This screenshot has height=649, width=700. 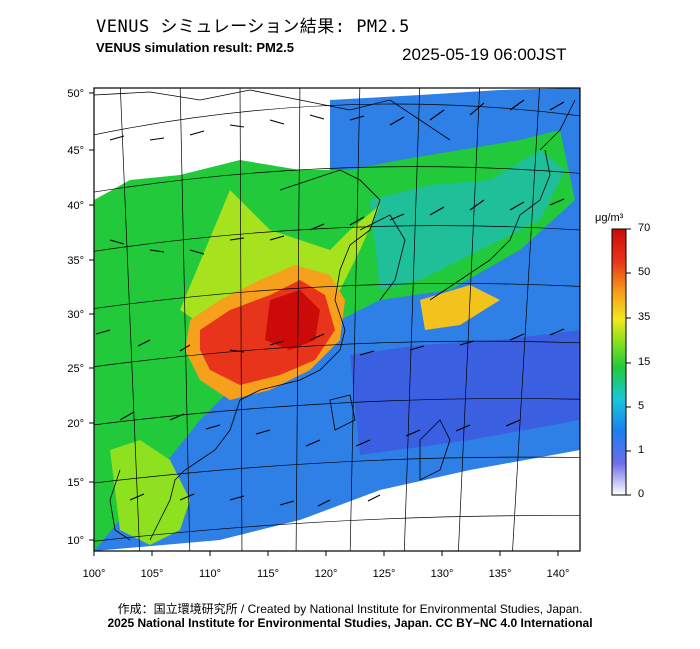 I want to click on lon-label-105: 105°, so click(x=152, y=574).